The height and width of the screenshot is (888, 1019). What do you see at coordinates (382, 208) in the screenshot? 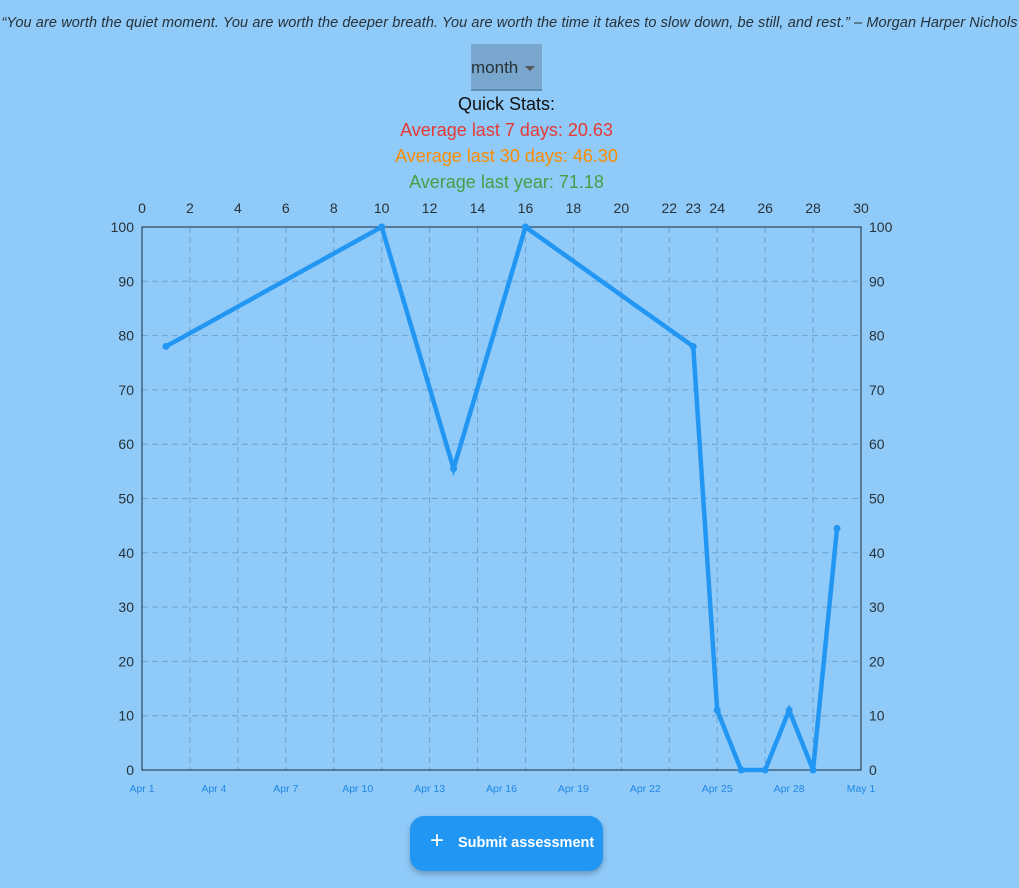
I see `x-top-tick-label: 10` at bounding box center [382, 208].